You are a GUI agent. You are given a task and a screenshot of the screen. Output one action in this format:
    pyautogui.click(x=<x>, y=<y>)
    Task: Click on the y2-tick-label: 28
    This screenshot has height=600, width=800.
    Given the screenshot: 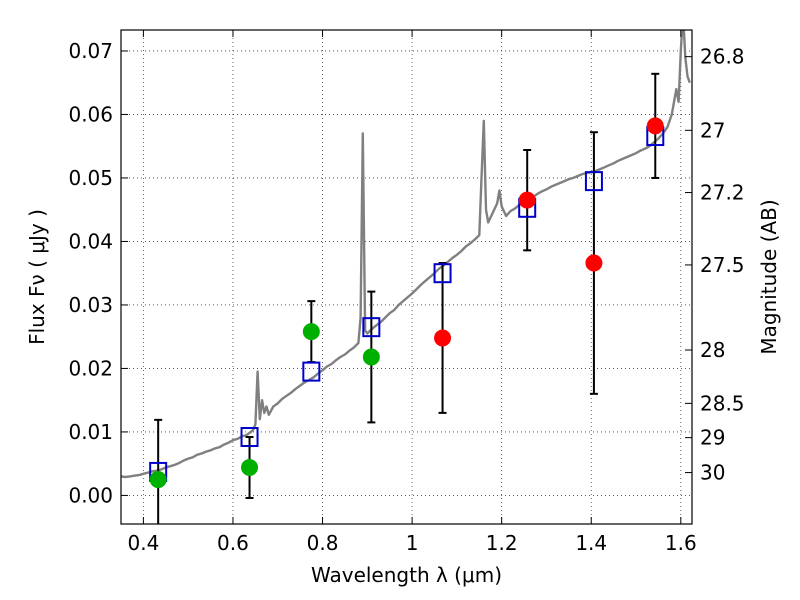 What is the action you would take?
    pyautogui.click(x=712, y=350)
    